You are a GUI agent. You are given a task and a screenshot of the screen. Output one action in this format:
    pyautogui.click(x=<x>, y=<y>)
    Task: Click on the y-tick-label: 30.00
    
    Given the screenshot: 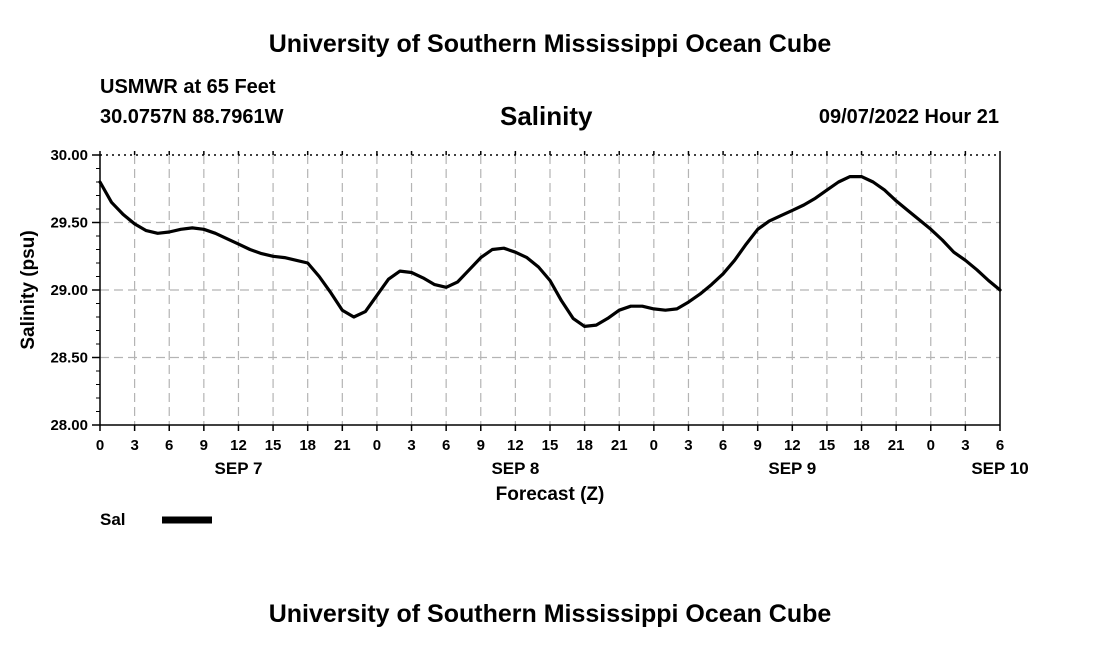 What is the action you would take?
    pyautogui.click(x=69, y=155)
    